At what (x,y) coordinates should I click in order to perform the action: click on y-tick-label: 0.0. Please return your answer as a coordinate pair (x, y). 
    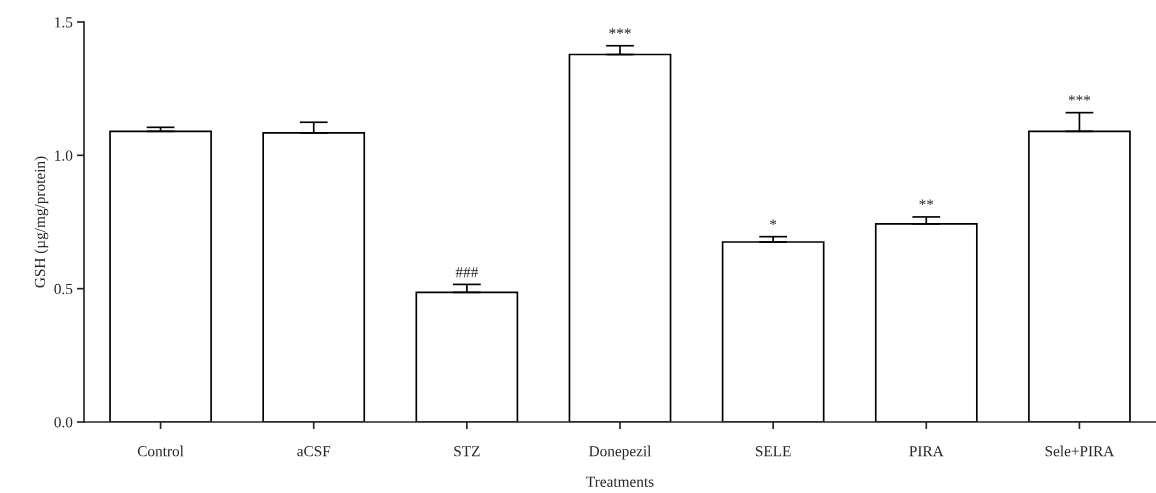
    Looking at the image, I should click on (63, 422).